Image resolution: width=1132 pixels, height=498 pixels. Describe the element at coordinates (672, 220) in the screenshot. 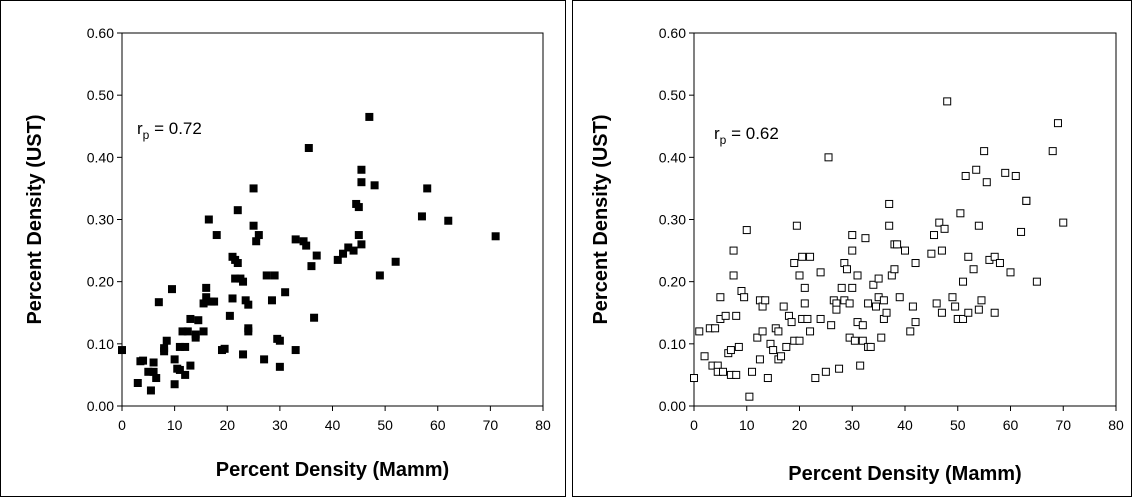

I see `y-tick-label: 0.30` at that location.